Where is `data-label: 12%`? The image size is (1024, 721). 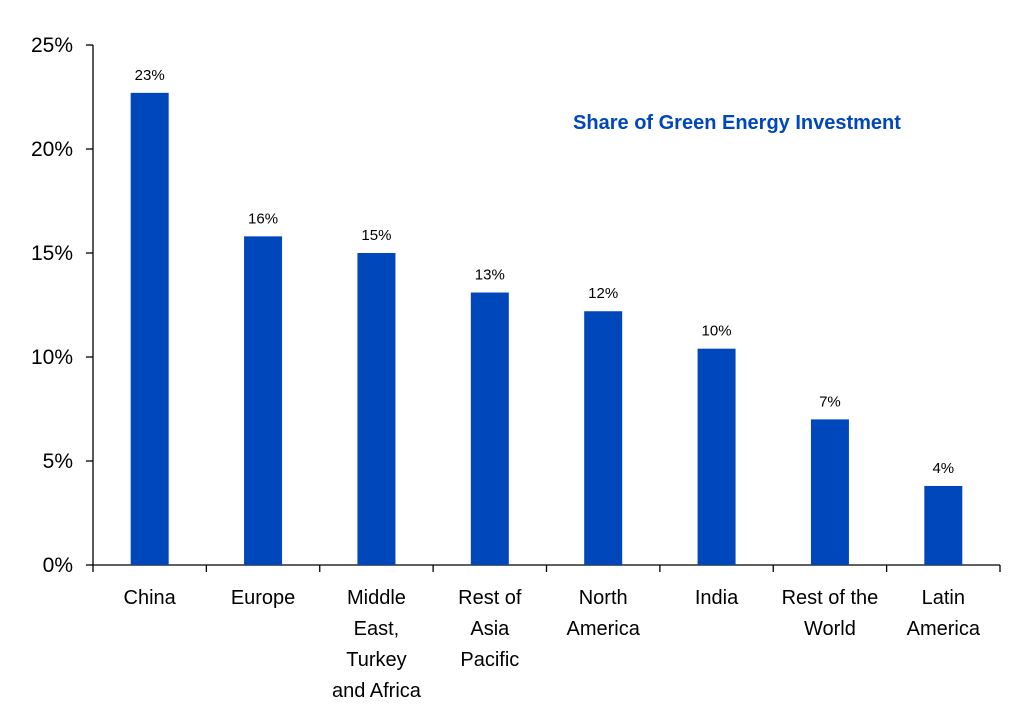
data-label: 12% is located at coordinates (603, 293).